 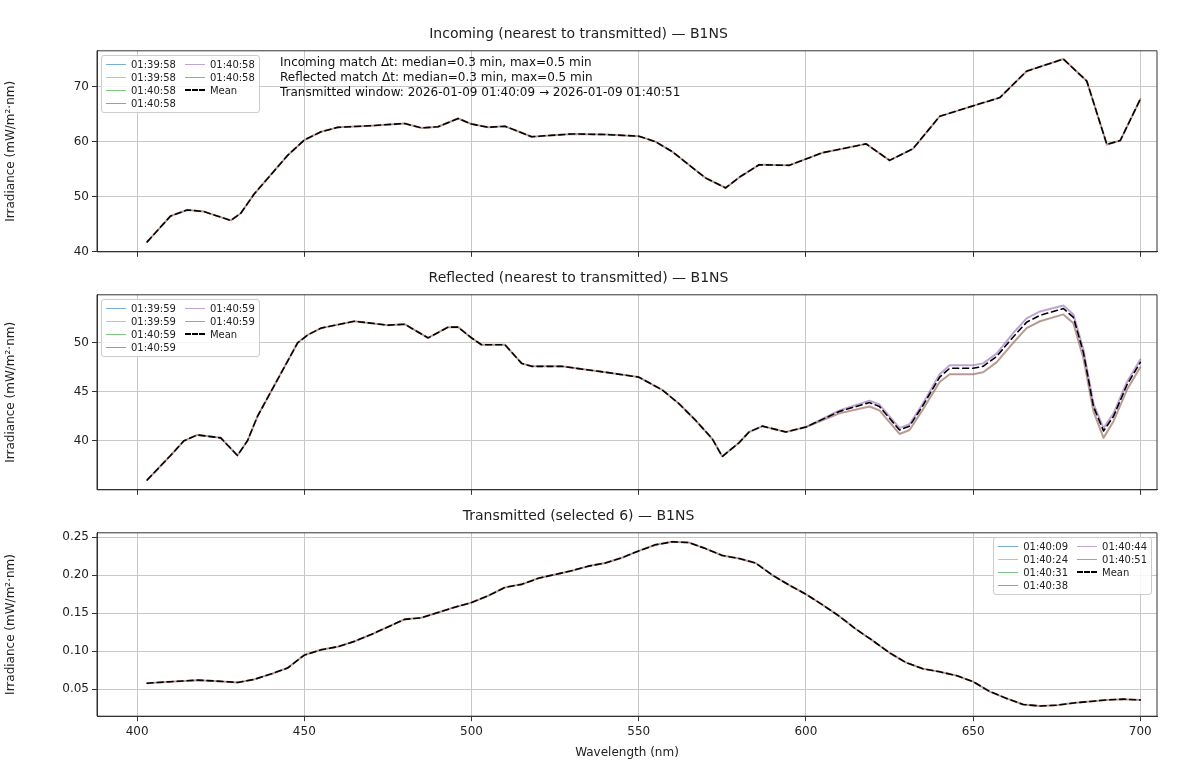 I want to click on x-tick-label: 400, so click(x=137, y=730).